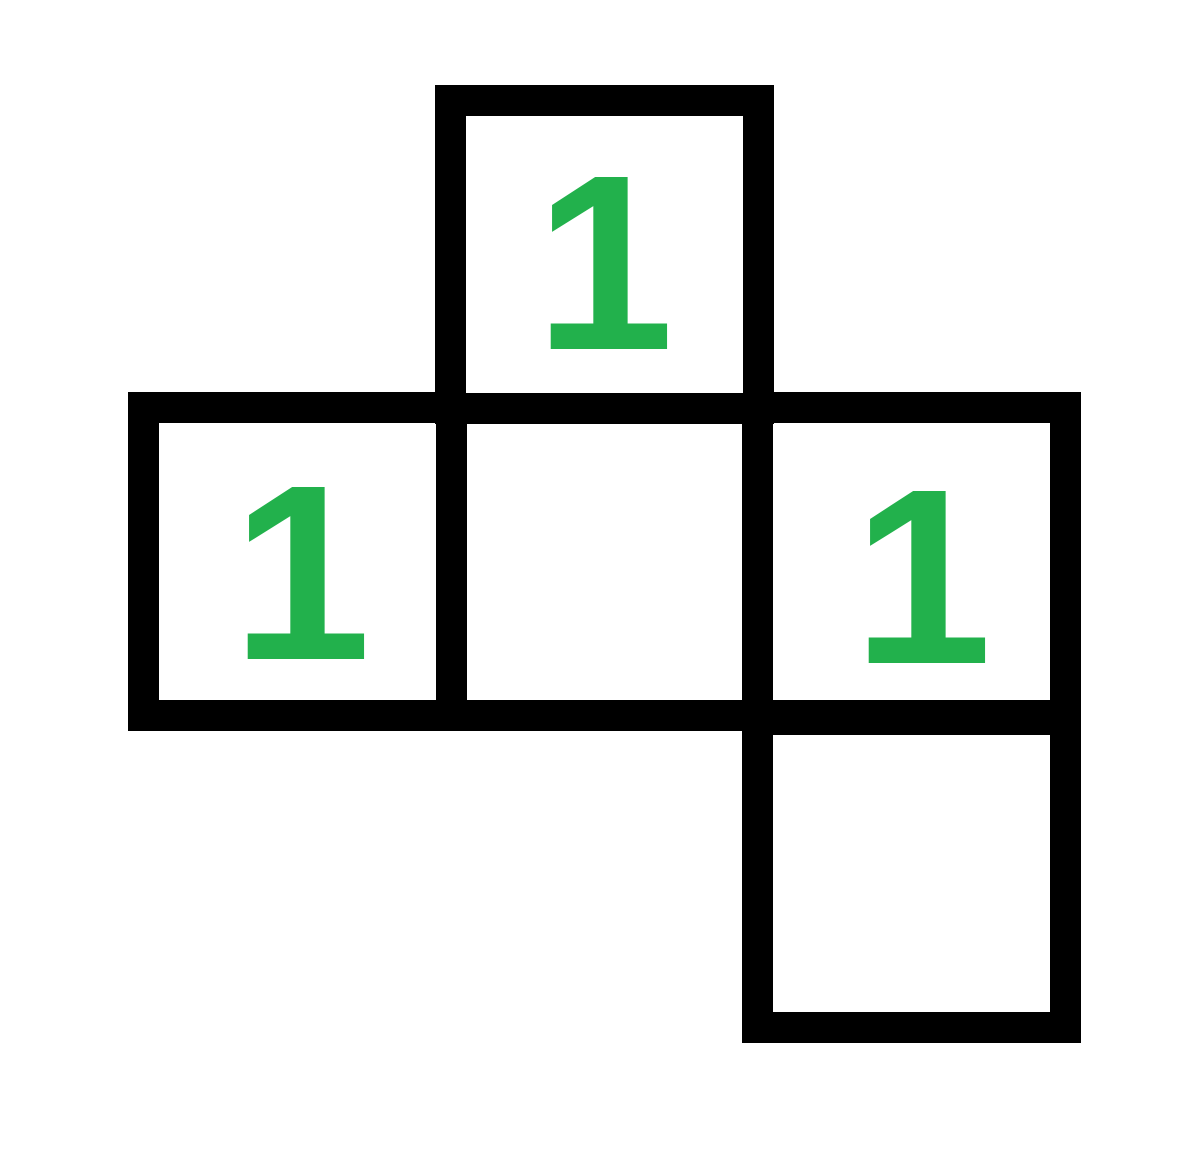 Image resolution: width=1200 pixels, height=1150 pixels. I want to click on cell-number-left: 1, so click(301, 572).